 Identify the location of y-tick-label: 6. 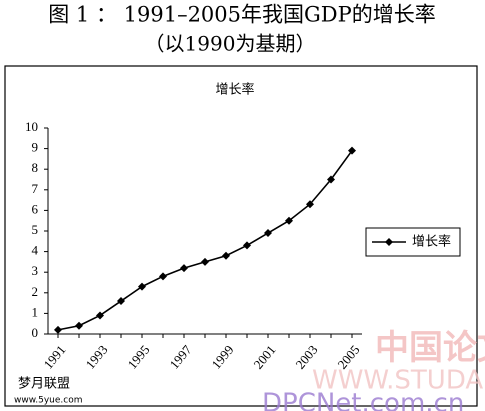
(35, 208).